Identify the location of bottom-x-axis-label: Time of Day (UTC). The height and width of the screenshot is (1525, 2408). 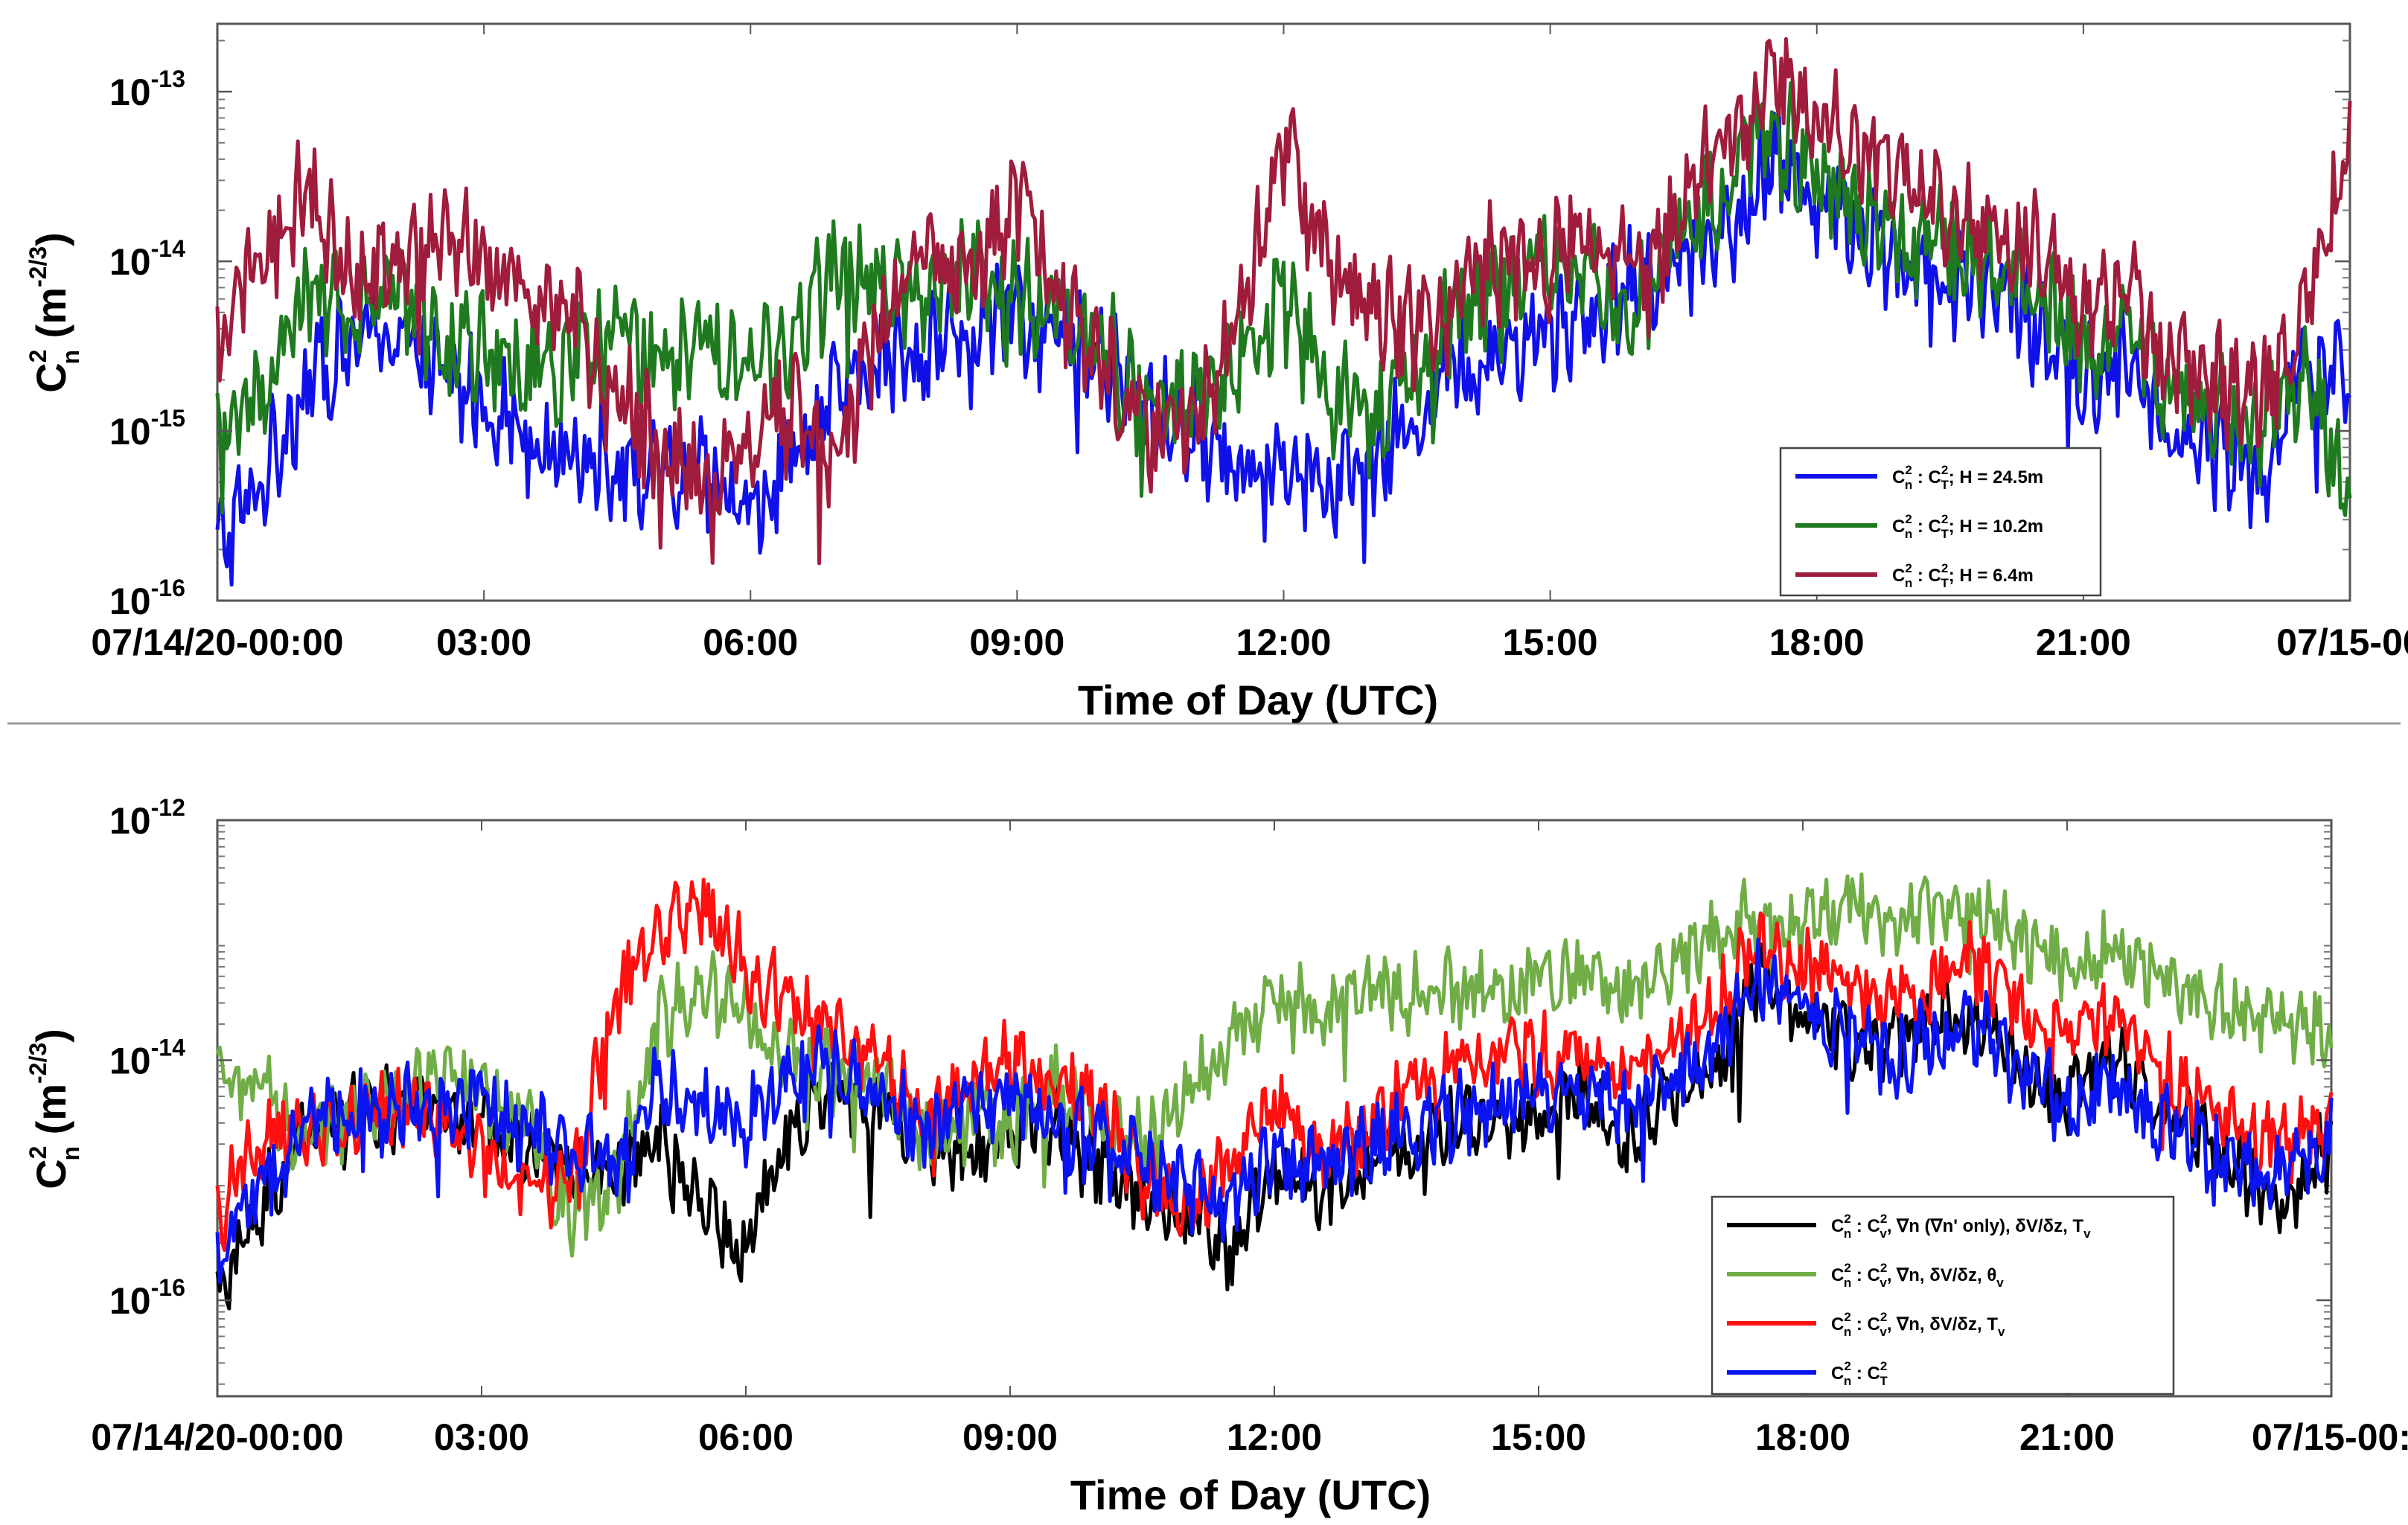
(1251, 1495).